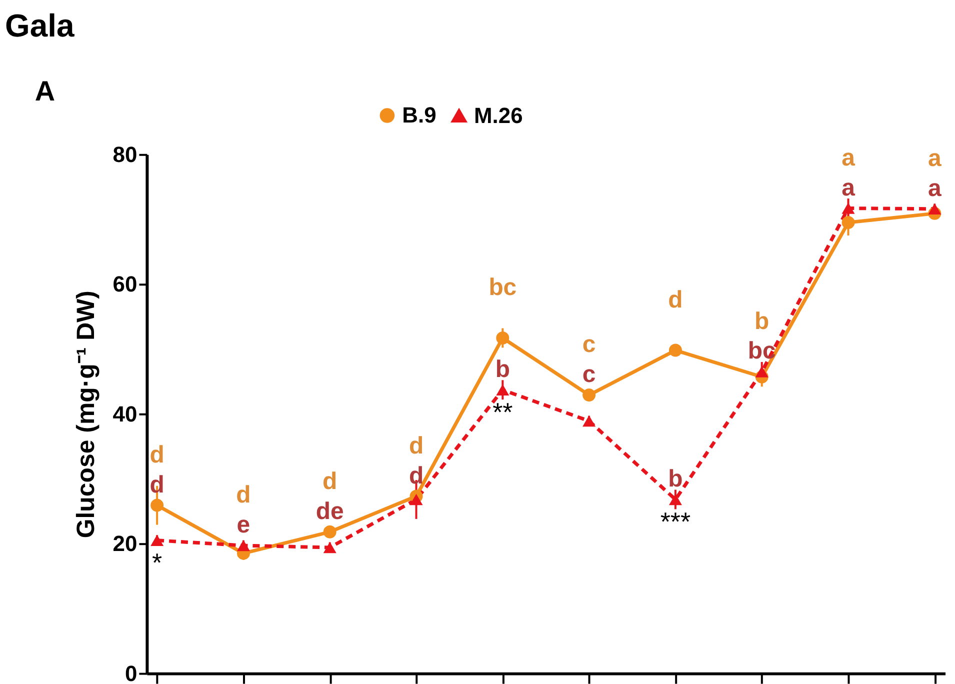 Image resolution: width=955 pixels, height=684 pixels. Describe the element at coordinates (125, 543) in the screenshot. I see `y-tick-label: 20` at that location.